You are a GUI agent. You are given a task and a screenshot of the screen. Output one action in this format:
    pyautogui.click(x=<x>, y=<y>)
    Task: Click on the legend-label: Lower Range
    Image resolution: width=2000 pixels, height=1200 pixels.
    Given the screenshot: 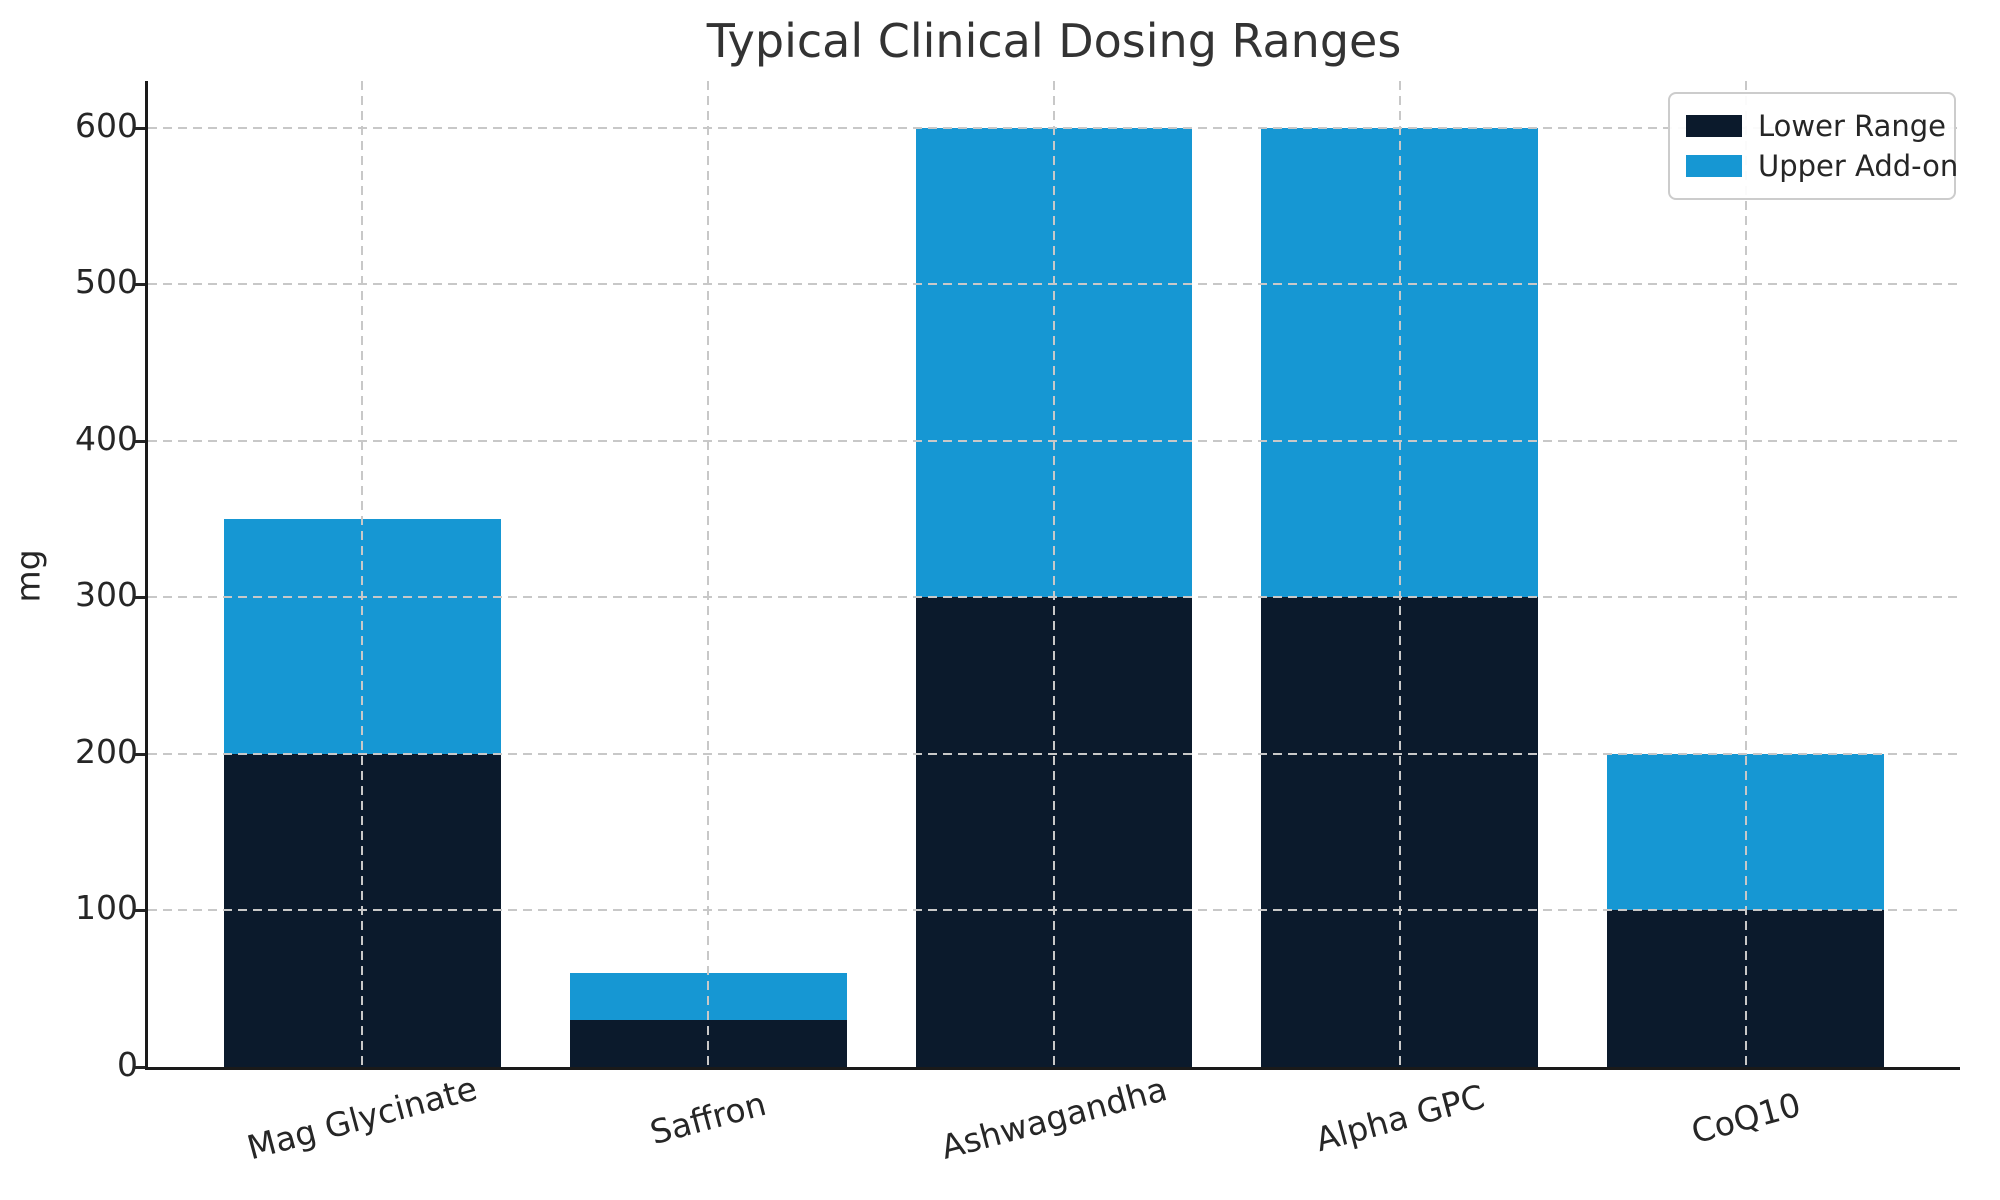 What is the action you would take?
    pyautogui.click(x=1852, y=126)
    